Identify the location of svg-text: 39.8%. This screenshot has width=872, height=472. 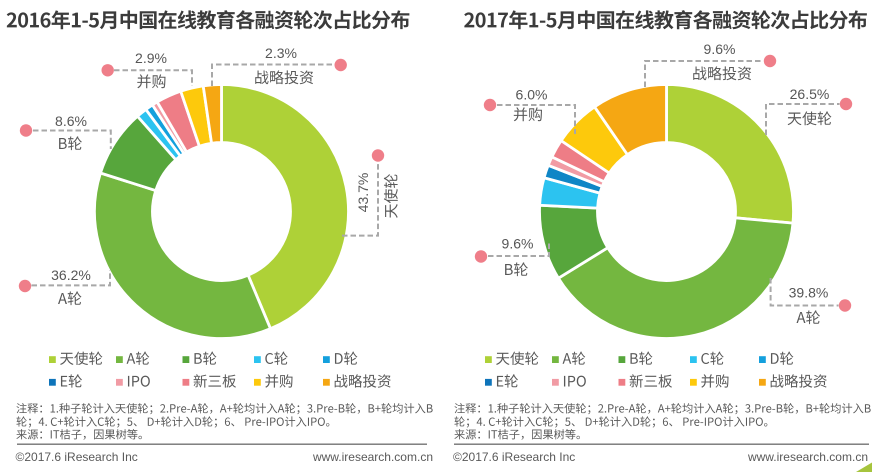
(809, 293).